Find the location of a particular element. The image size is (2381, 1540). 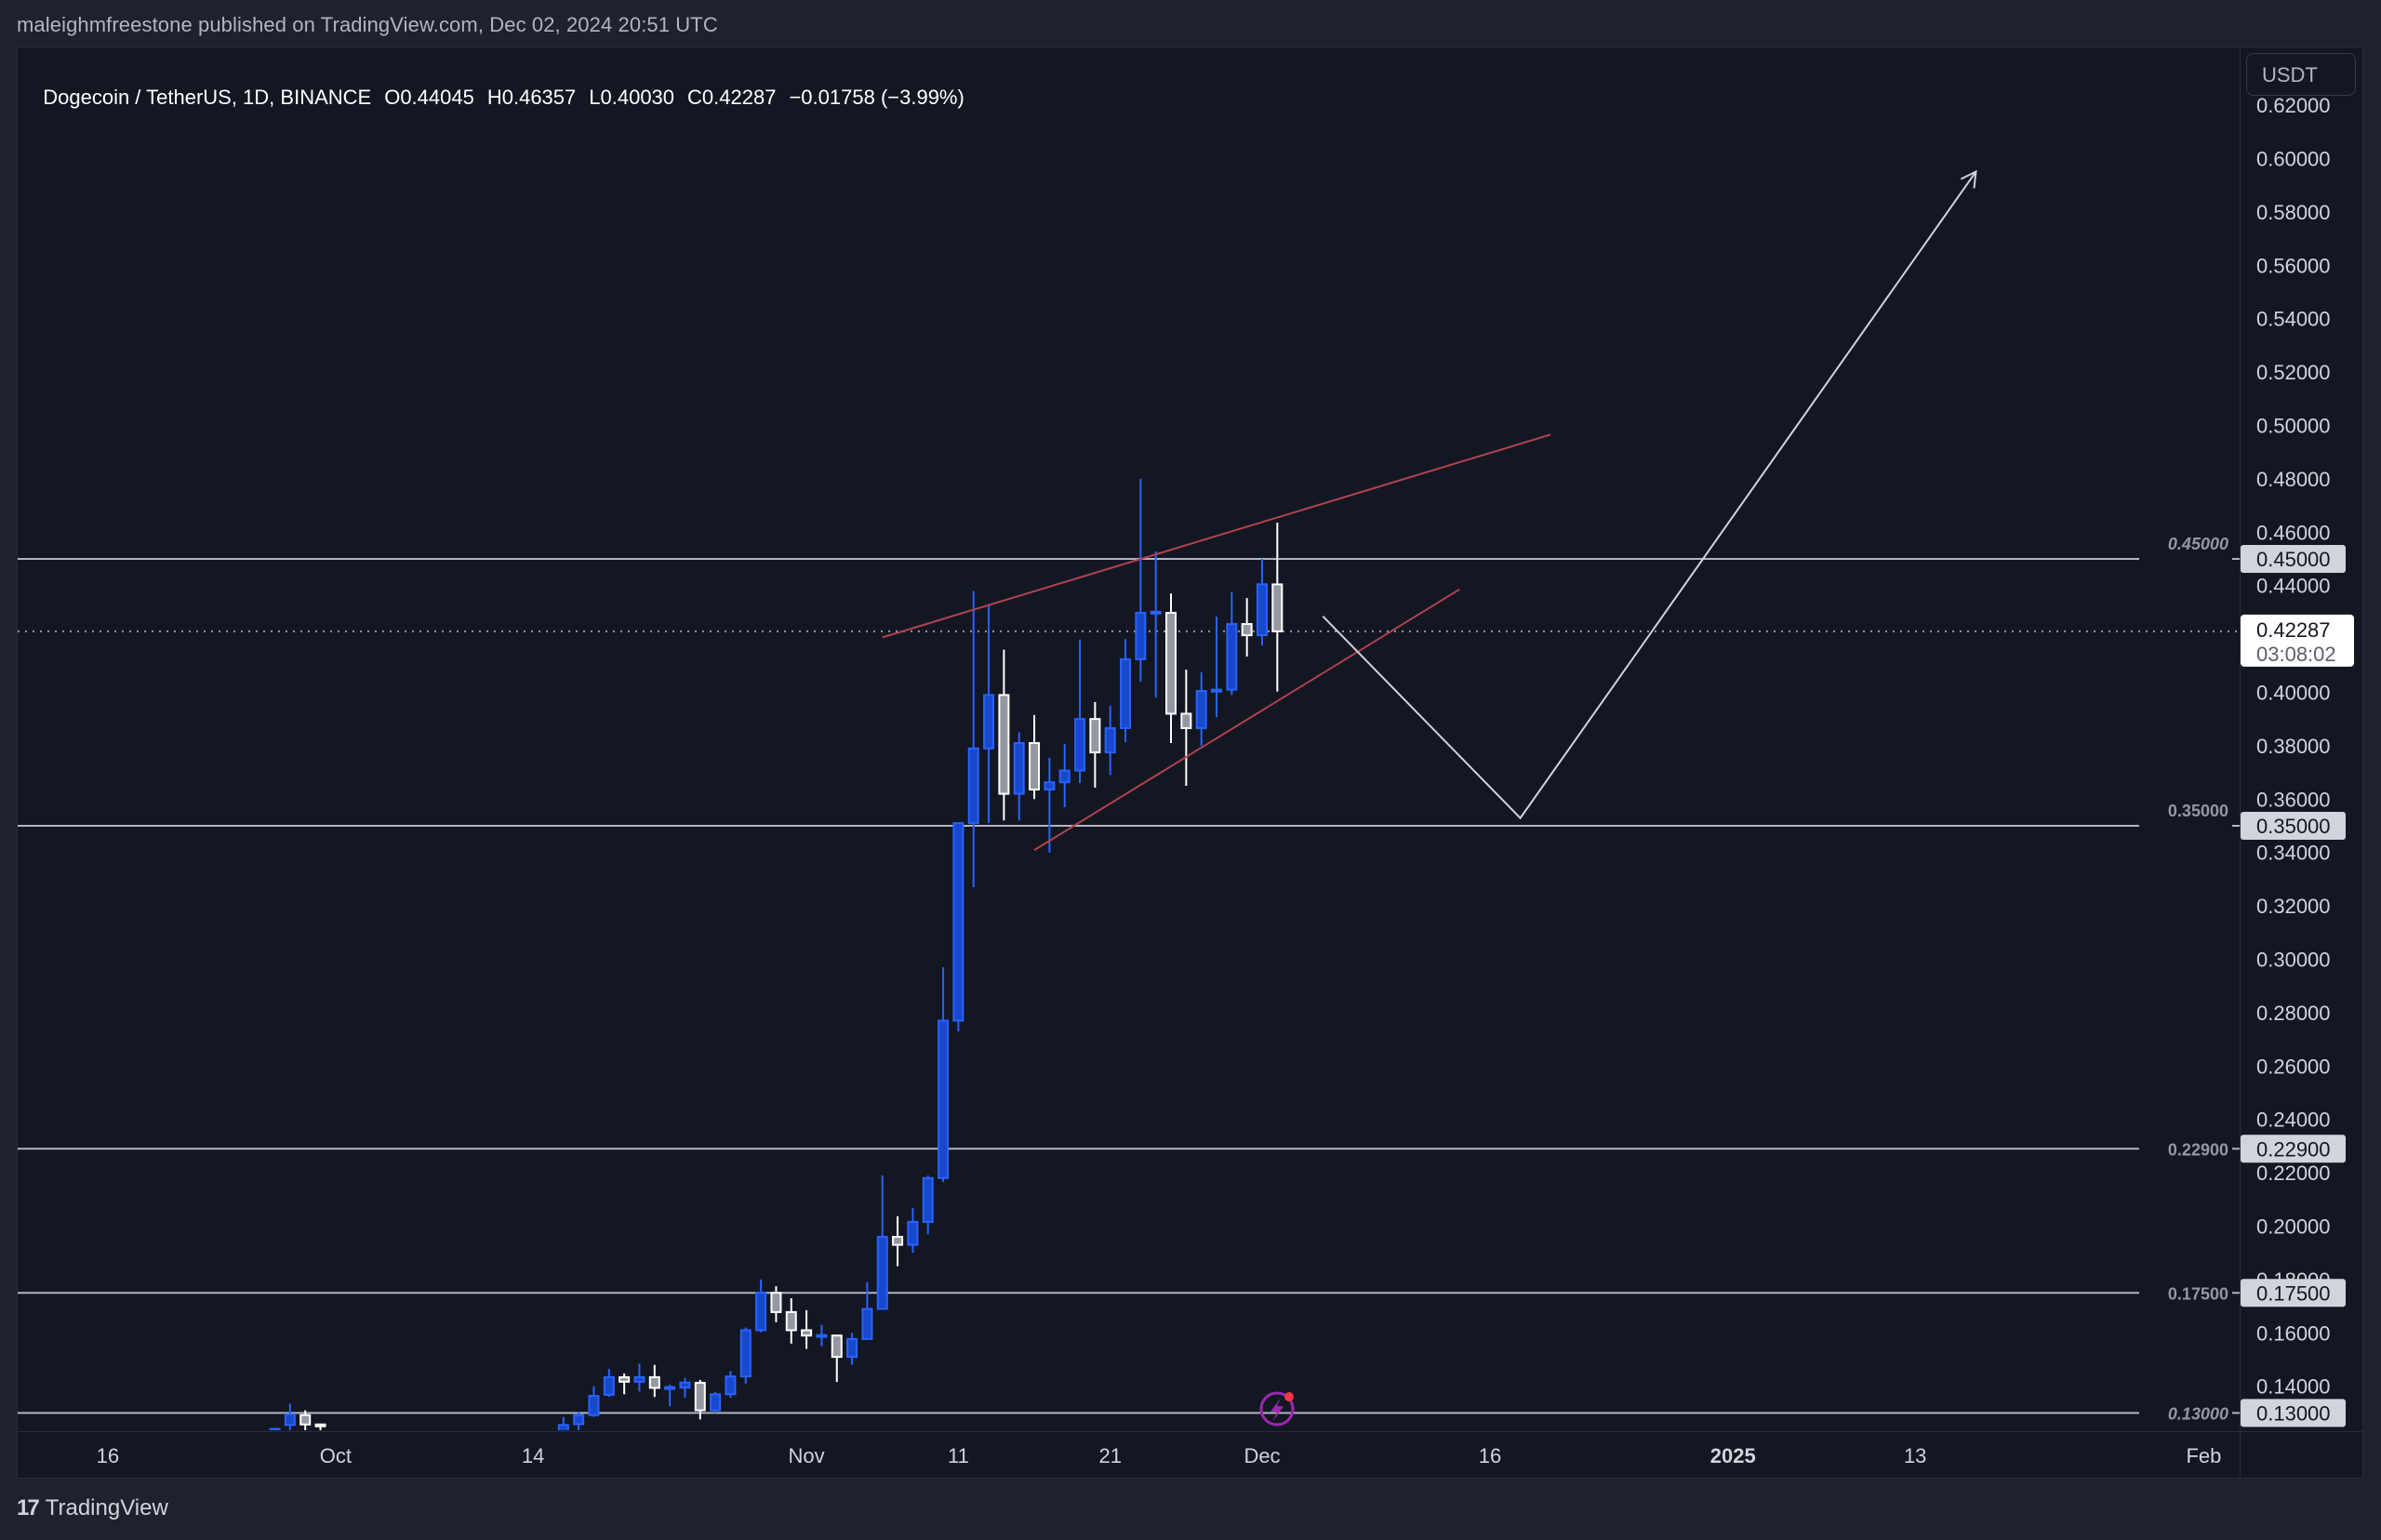

symbol-title: Dogecoin / TetherUS, 1D, BINANCE is located at coordinates (208, 97).